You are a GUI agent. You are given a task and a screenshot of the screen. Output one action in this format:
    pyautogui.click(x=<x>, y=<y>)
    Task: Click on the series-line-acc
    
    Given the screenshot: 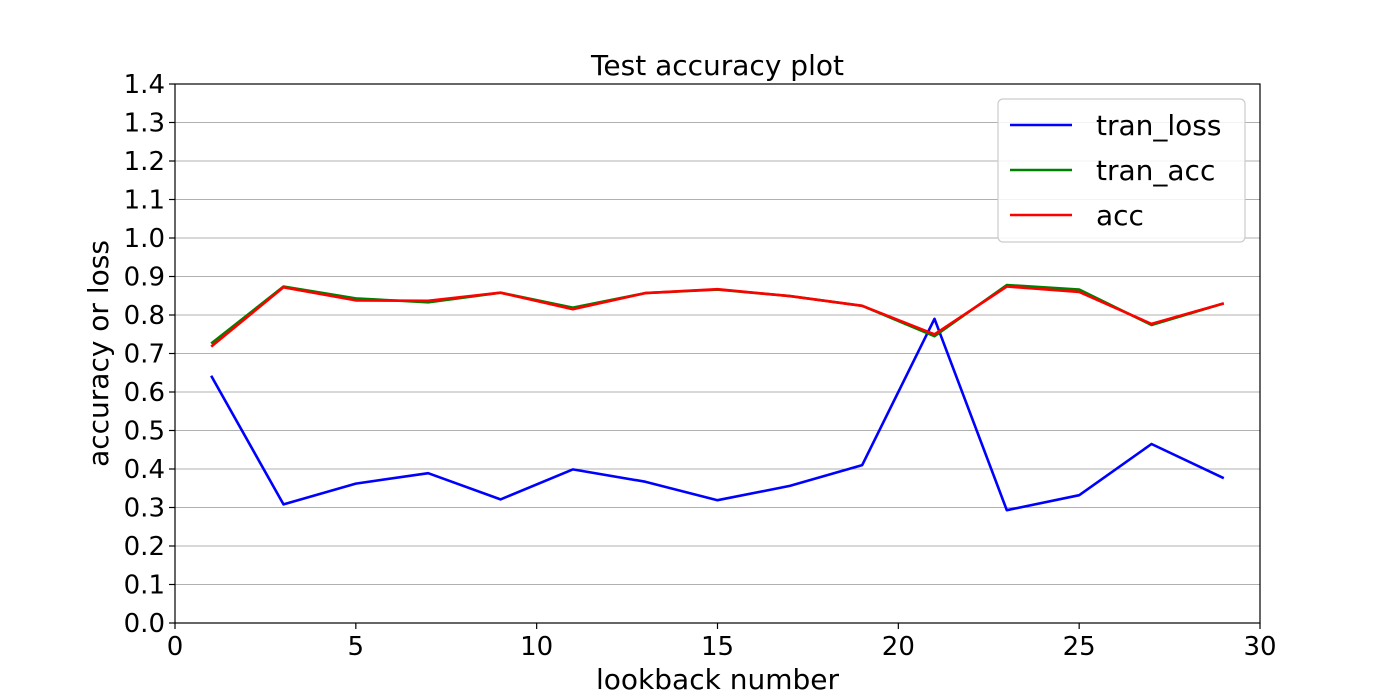 What is the action you would take?
    pyautogui.click(x=717, y=316)
    